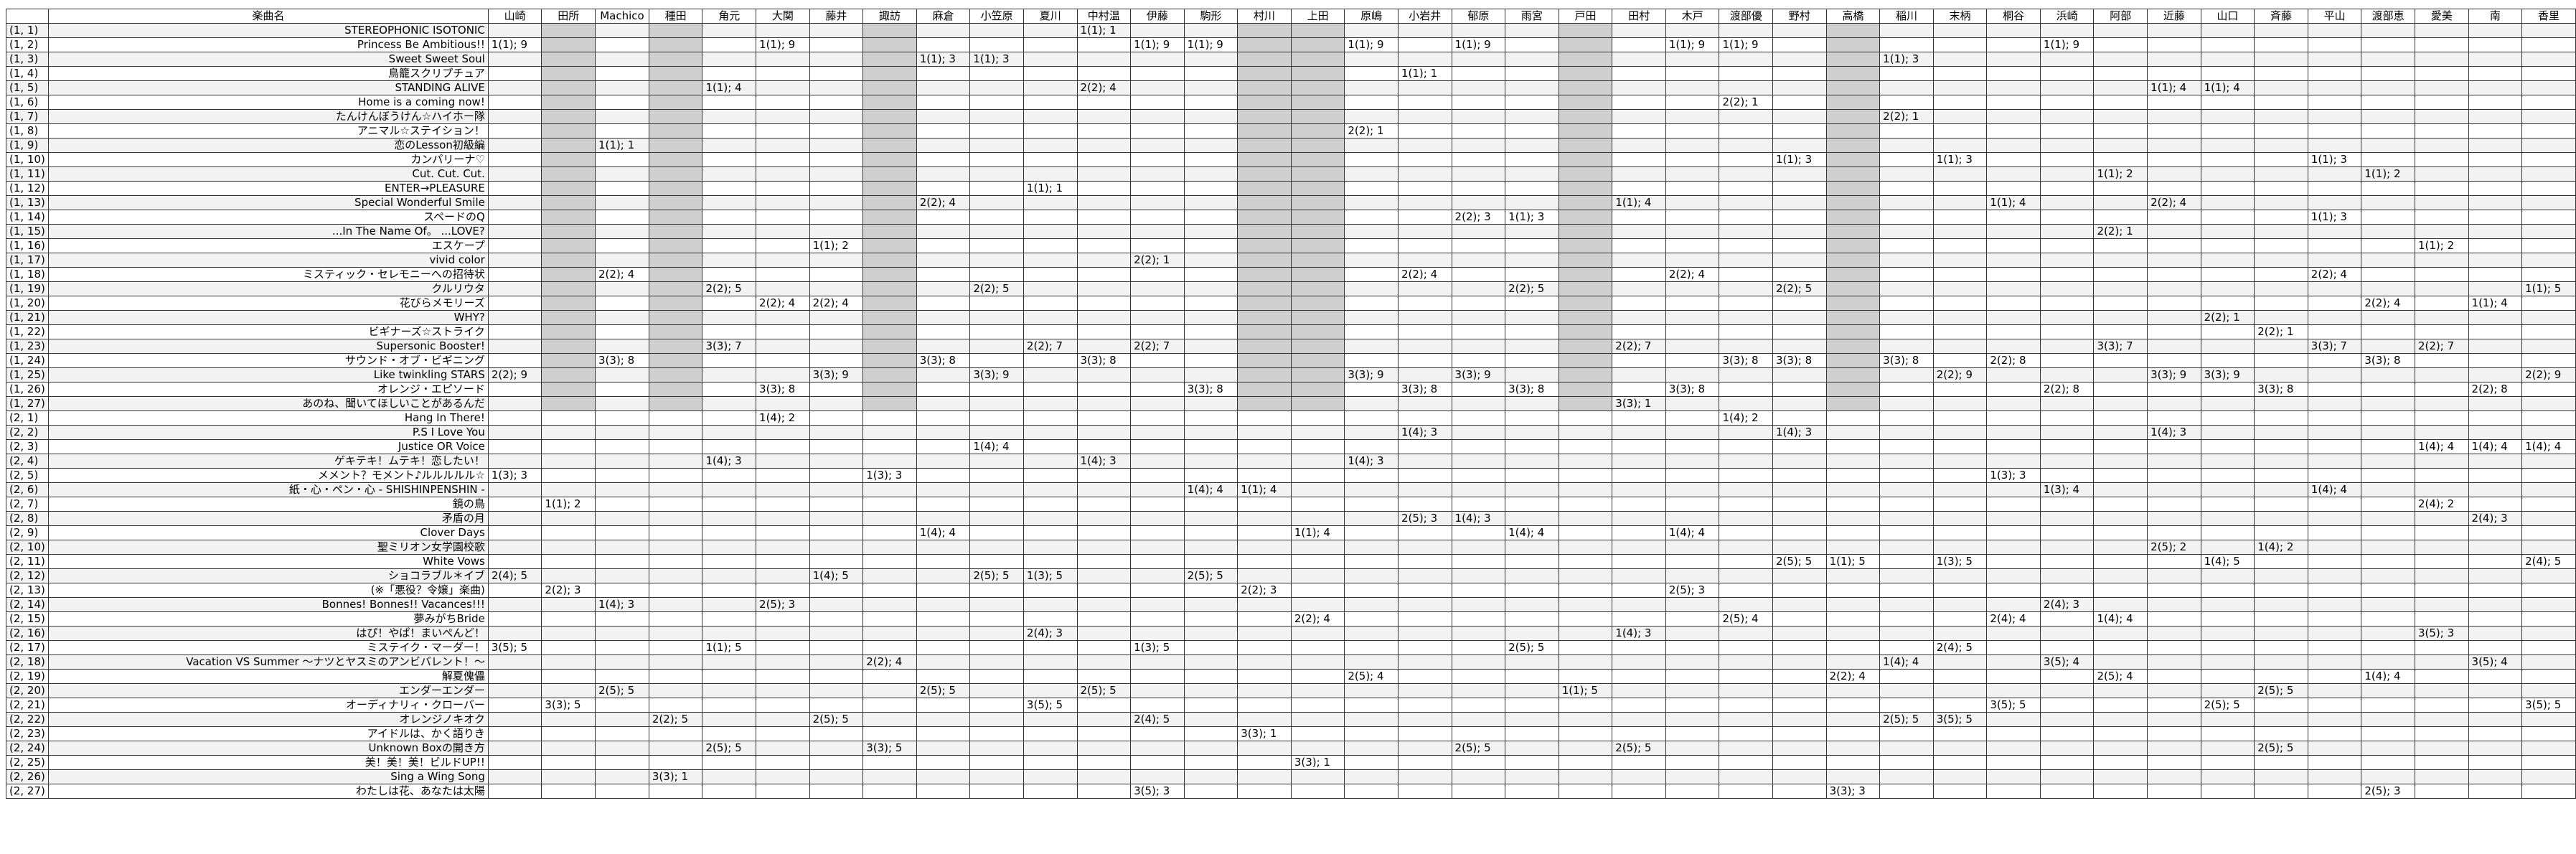  I want to click on table-row: (2, 27) わたしは花、あなたは太陽 3(5); 3 3(3); 3 2(5); 3, so click(1291, 791).